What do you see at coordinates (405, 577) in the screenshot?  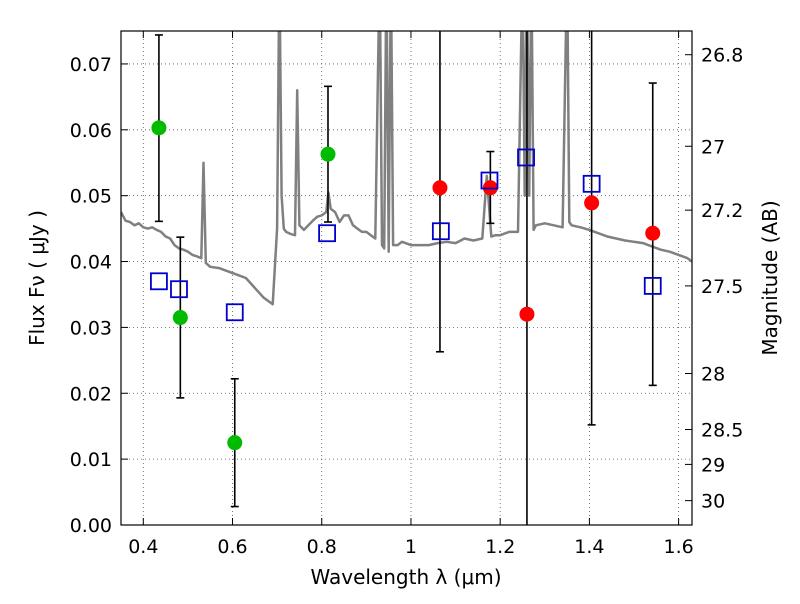 I see `x-axis-label: Wavelength λ (μm)` at bounding box center [405, 577].